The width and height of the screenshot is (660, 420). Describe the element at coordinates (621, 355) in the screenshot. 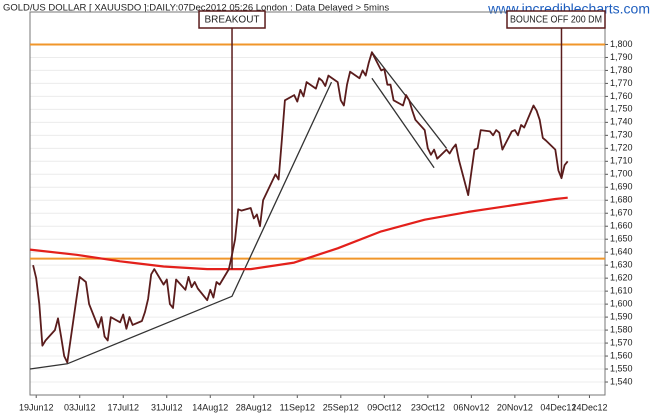

I see `y-tick-label: 1,560` at that location.